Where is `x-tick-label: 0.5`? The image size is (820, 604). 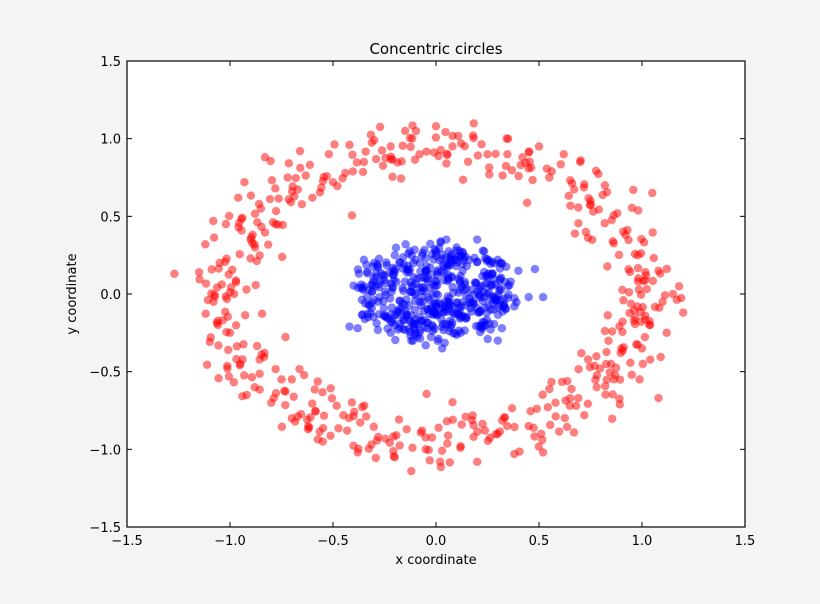 x-tick-label: 0.5 is located at coordinates (539, 541).